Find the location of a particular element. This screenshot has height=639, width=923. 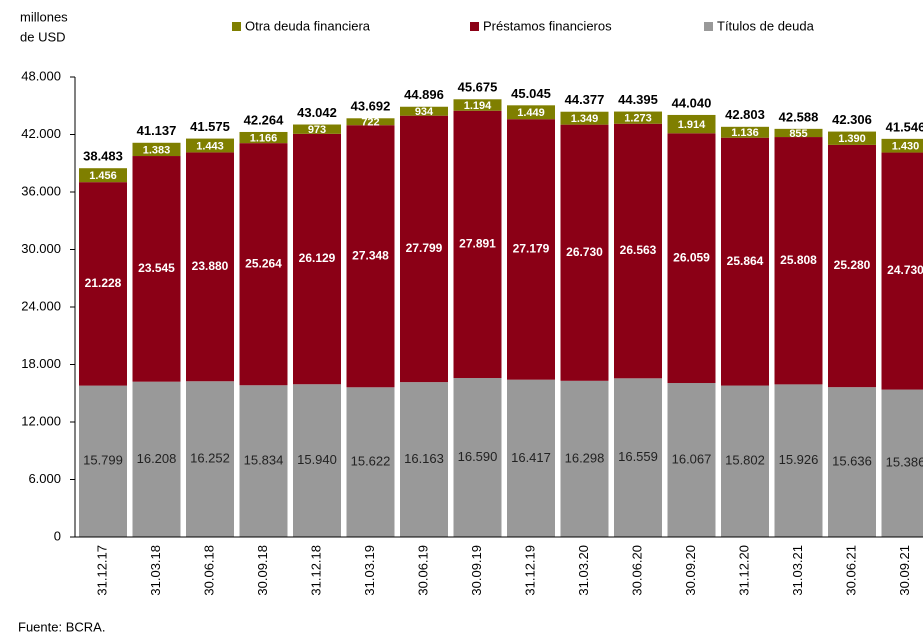

x-tick-label: 31.12.18 is located at coordinates (315, 570).